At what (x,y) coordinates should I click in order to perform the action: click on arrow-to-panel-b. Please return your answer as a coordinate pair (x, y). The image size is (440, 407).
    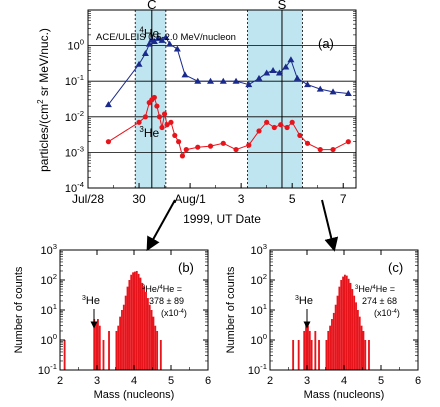
    Looking at the image, I should click on (161, 225).